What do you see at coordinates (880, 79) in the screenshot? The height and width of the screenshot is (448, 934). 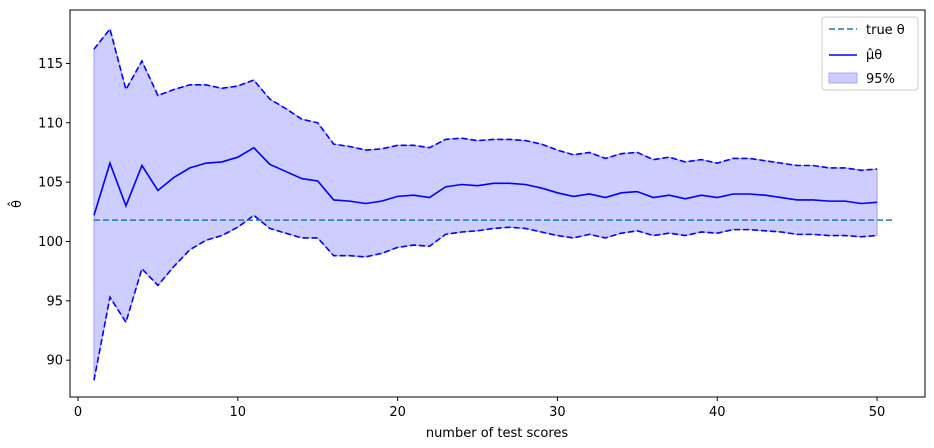 I see `legend-band-label: 95%` at bounding box center [880, 79].